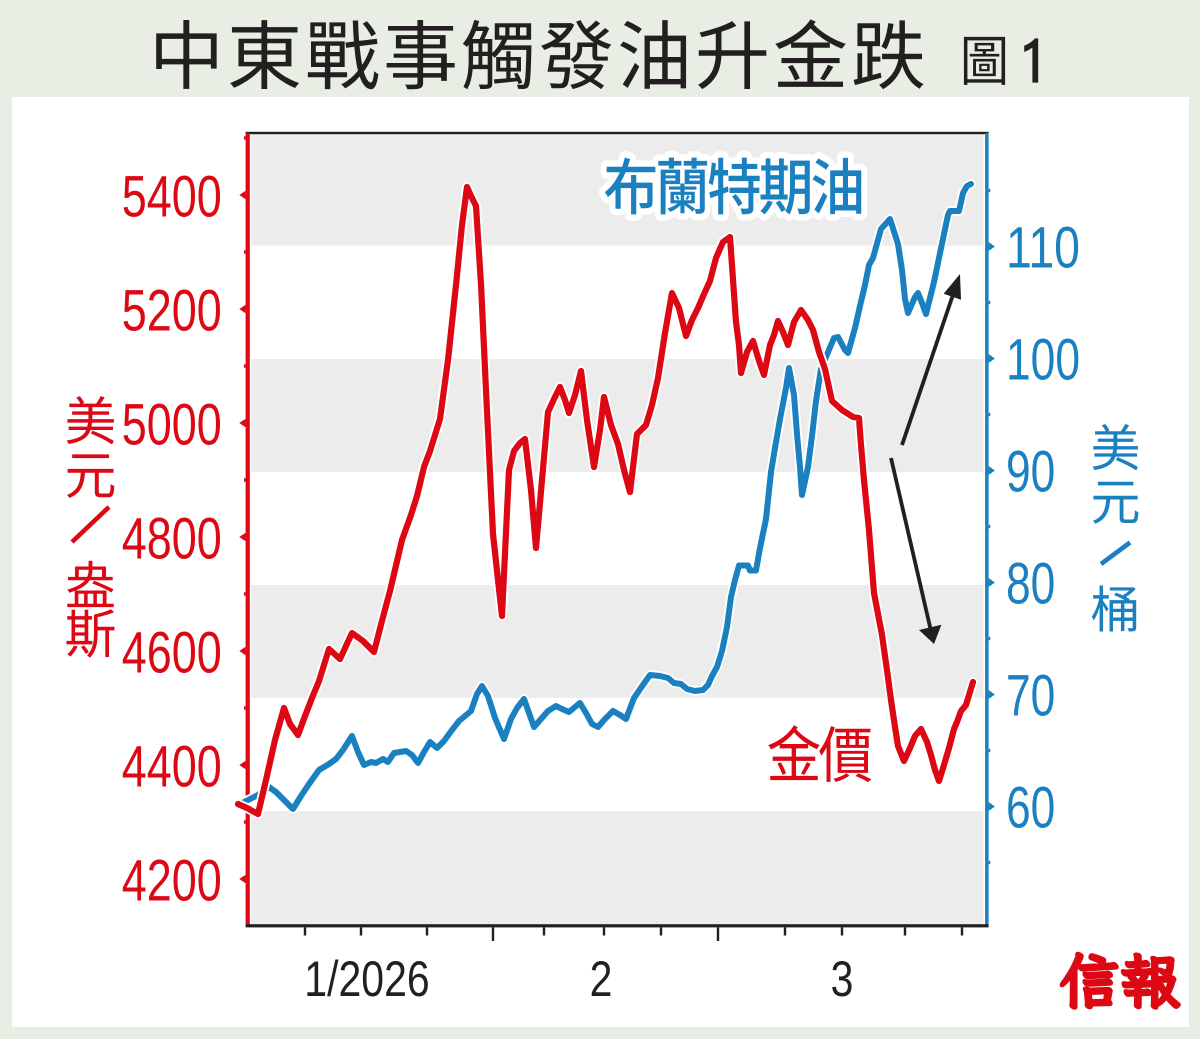 The image size is (1200, 1039). I want to click on svg-text: 90, so click(1030, 472).